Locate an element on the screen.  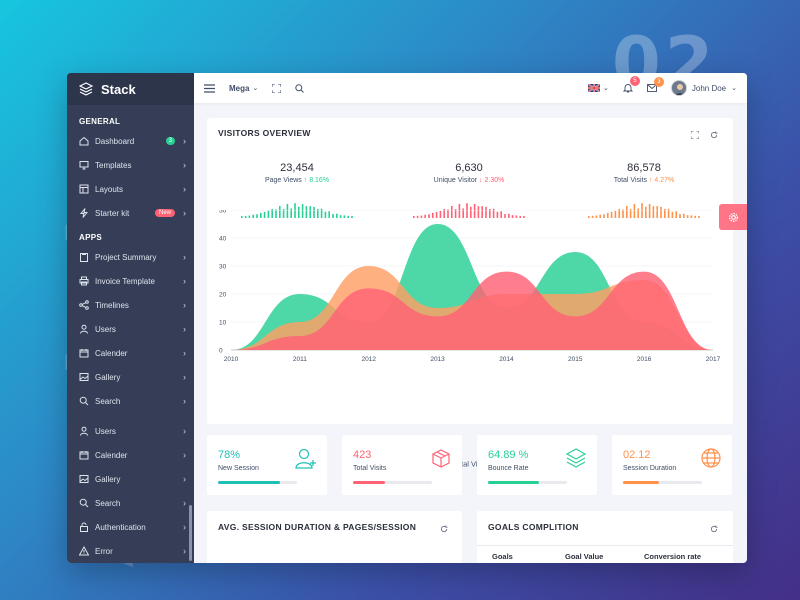
fullscreen-button is located at coordinates (277, 88).